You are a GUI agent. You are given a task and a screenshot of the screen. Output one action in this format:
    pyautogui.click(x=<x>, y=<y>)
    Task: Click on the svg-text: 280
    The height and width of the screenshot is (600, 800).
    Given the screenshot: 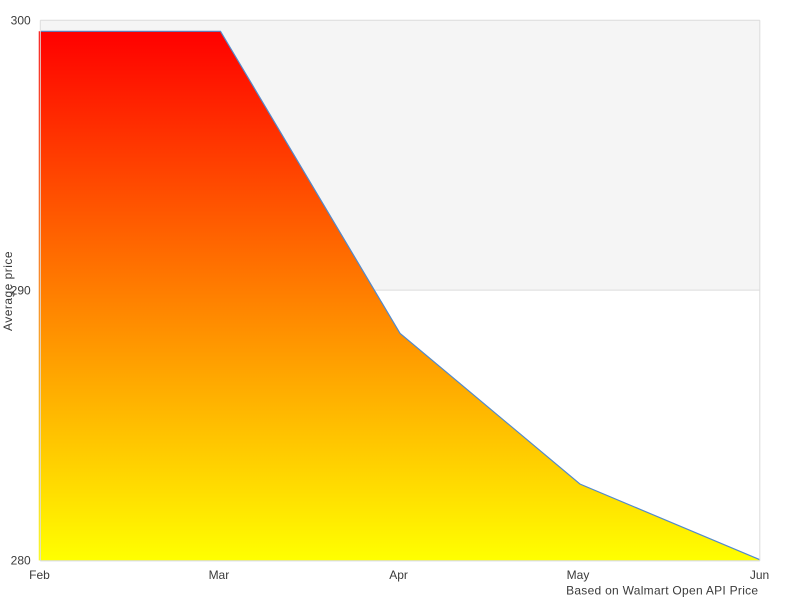 What is the action you would take?
    pyautogui.click(x=21, y=561)
    